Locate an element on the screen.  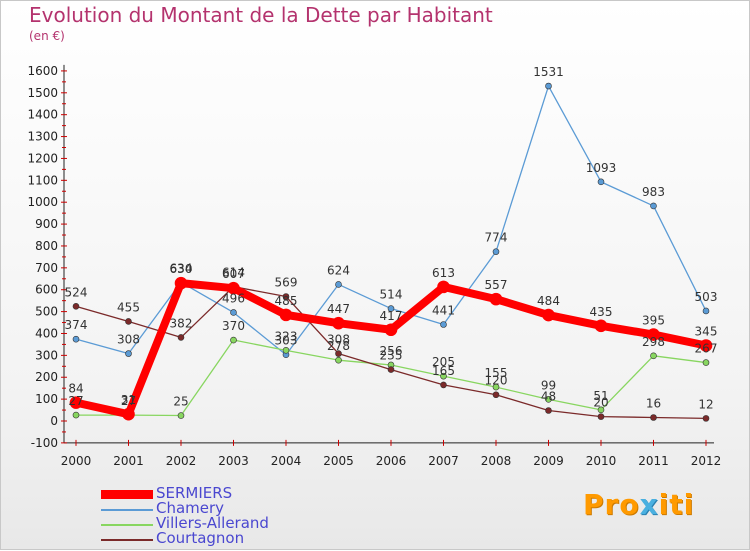
x-tick-label: 2012 is located at coordinates (706, 461).